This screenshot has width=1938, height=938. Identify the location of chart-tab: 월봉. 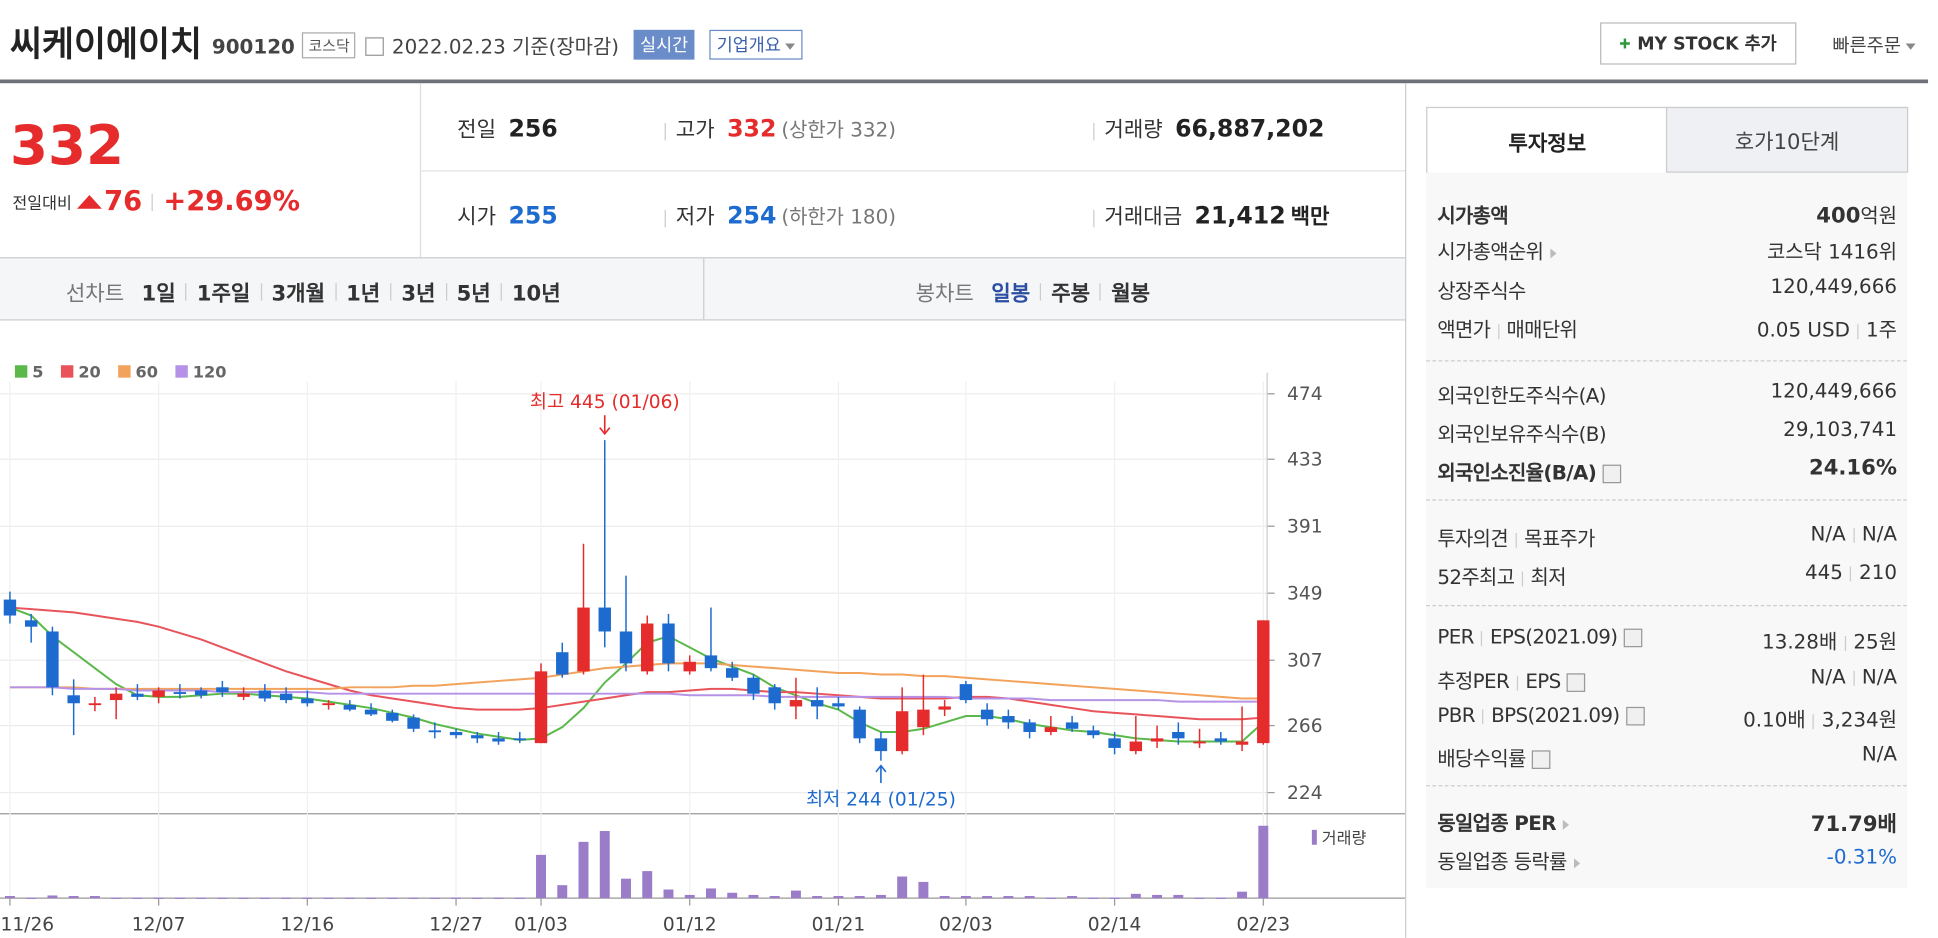
(1131, 294).